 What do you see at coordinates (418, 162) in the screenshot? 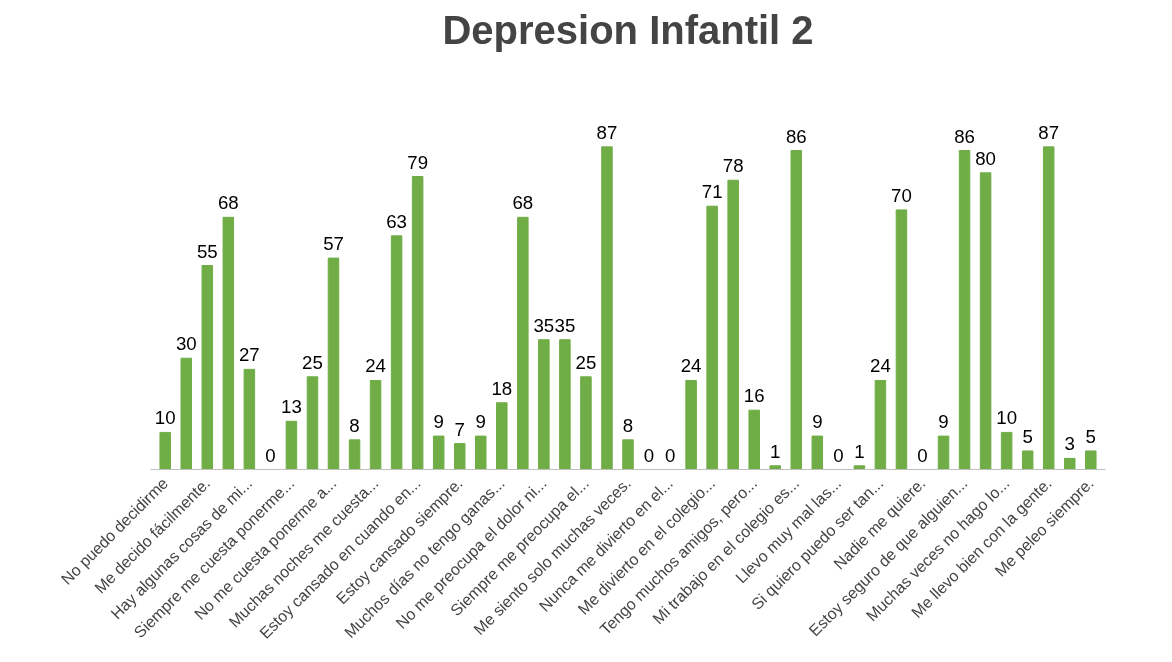
I see `data-label: 79` at bounding box center [418, 162].